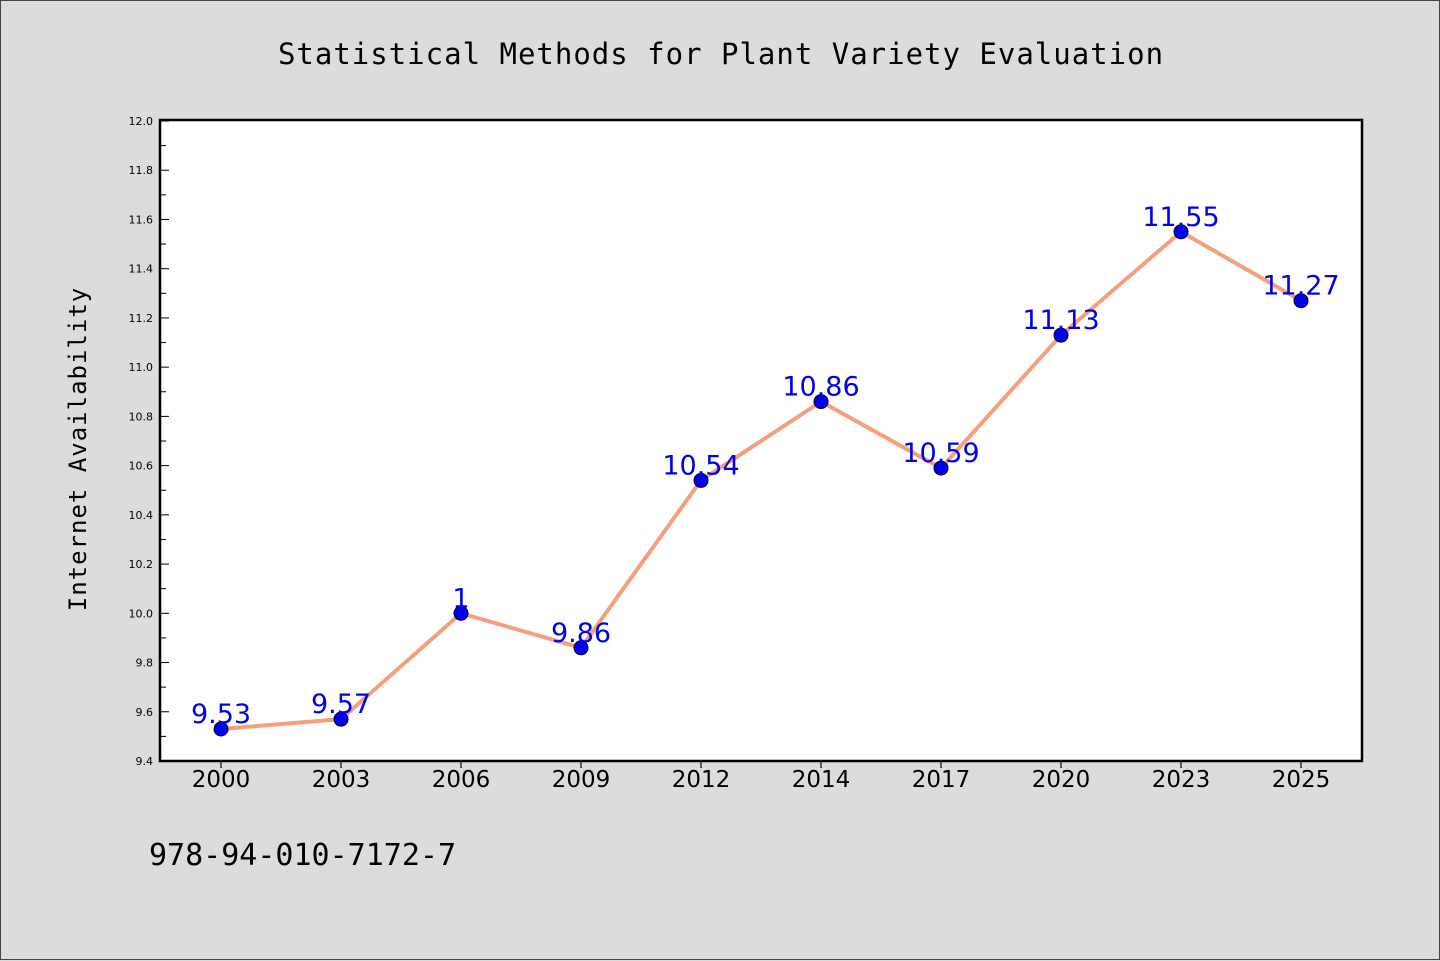 The image size is (1440, 961). What do you see at coordinates (141, 466) in the screenshot?
I see `y-tick-label: 10.6` at bounding box center [141, 466].